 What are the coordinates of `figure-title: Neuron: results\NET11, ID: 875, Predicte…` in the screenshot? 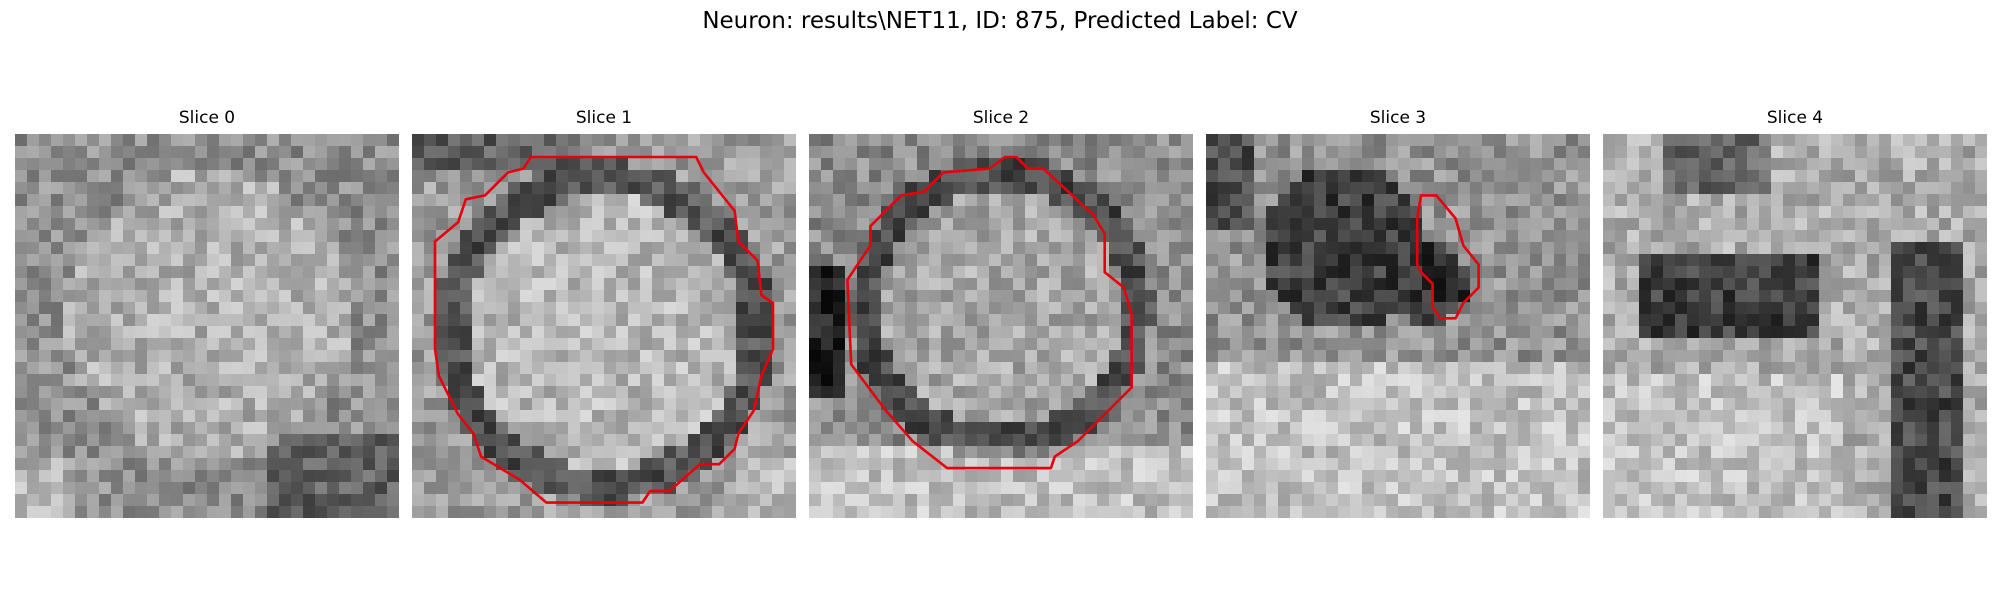 It's located at (1000, 21).